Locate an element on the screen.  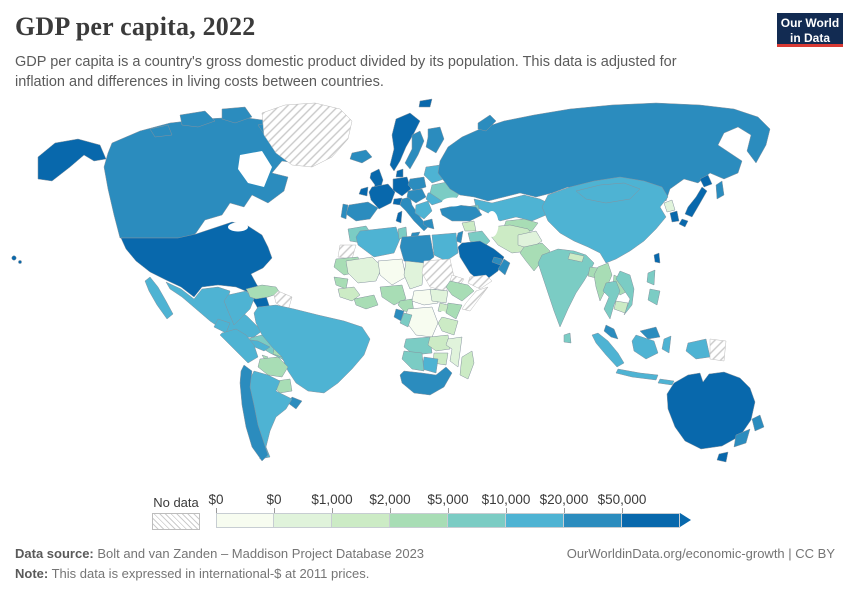
owid-logo: Our World in Data is located at coordinates (810, 30).